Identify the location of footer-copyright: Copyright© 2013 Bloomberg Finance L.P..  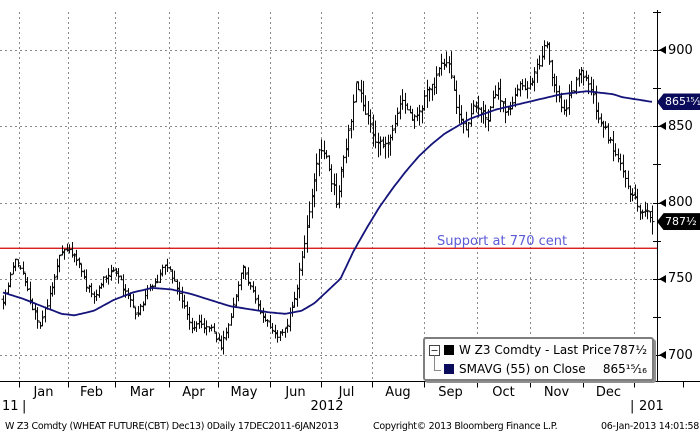
(465, 426).